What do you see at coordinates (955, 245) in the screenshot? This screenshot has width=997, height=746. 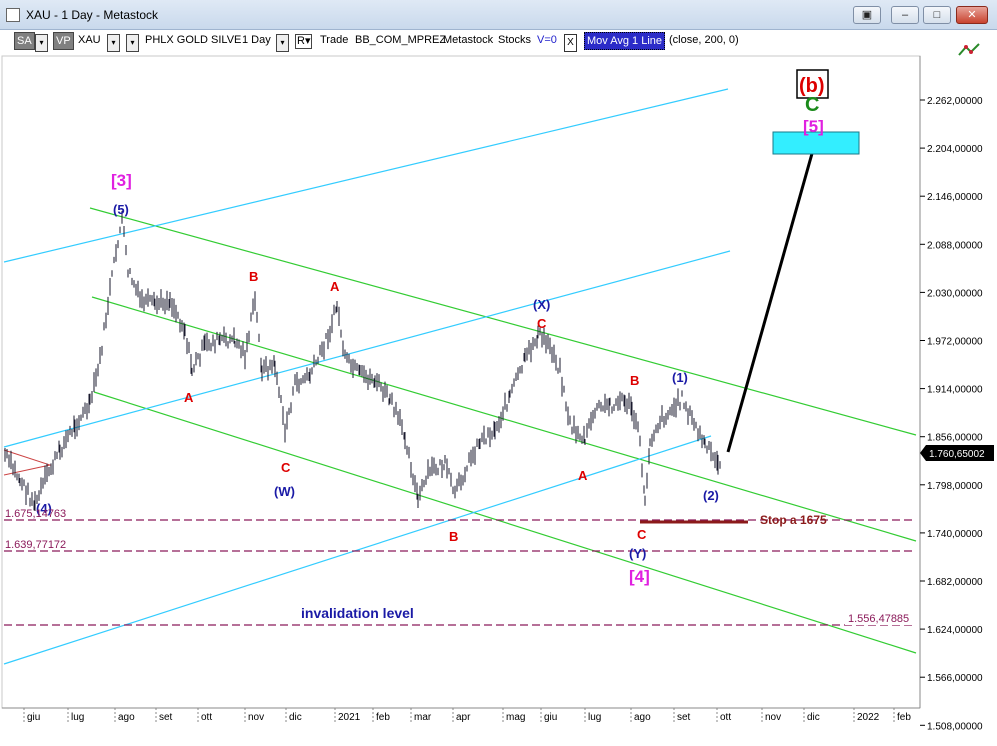 I see `y-tick-label: 2.088,00000` at bounding box center [955, 245].